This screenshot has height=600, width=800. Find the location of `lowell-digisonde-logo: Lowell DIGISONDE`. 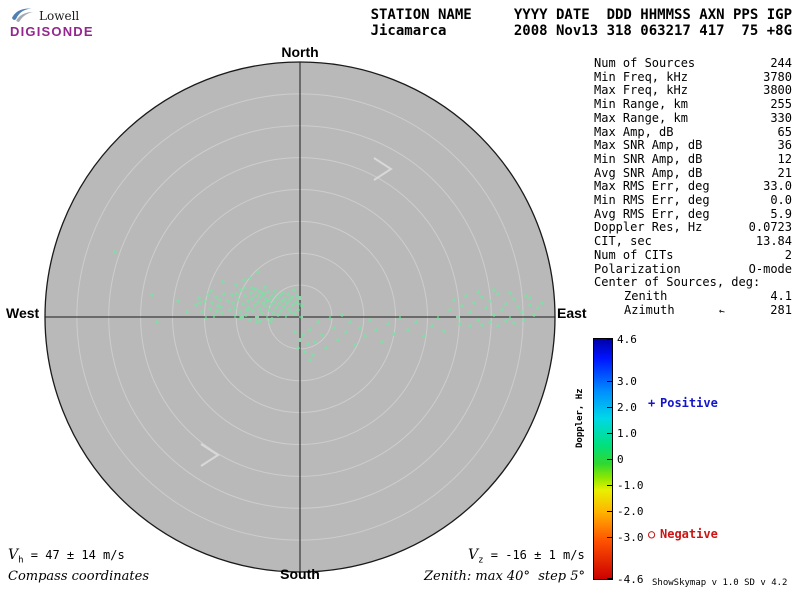

lowell-digisonde-logo: Lowell DIGISONDE is located at coordinates (70, 22).